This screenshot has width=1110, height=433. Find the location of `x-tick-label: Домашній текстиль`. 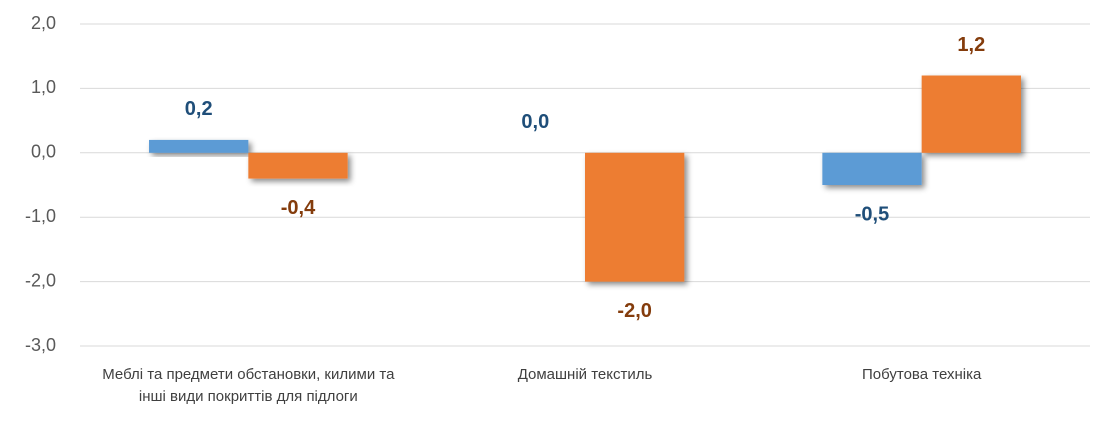

x-tick-label: Домашній текстиль is located at coordinates (585, 374).